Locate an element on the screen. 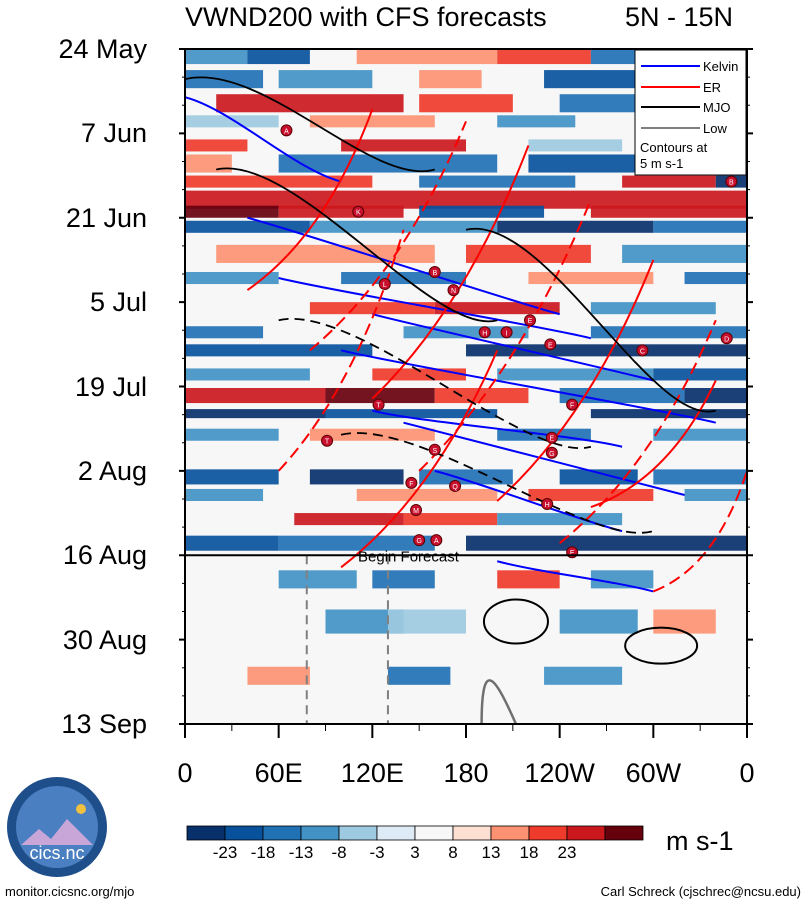 The image size is (809, 907). sun-icon is located at coordinates (81, 809).